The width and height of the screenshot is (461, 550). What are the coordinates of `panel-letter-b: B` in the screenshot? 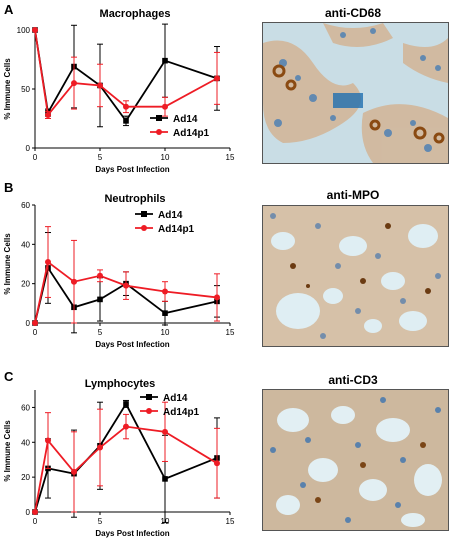 It's located at (9, 187).